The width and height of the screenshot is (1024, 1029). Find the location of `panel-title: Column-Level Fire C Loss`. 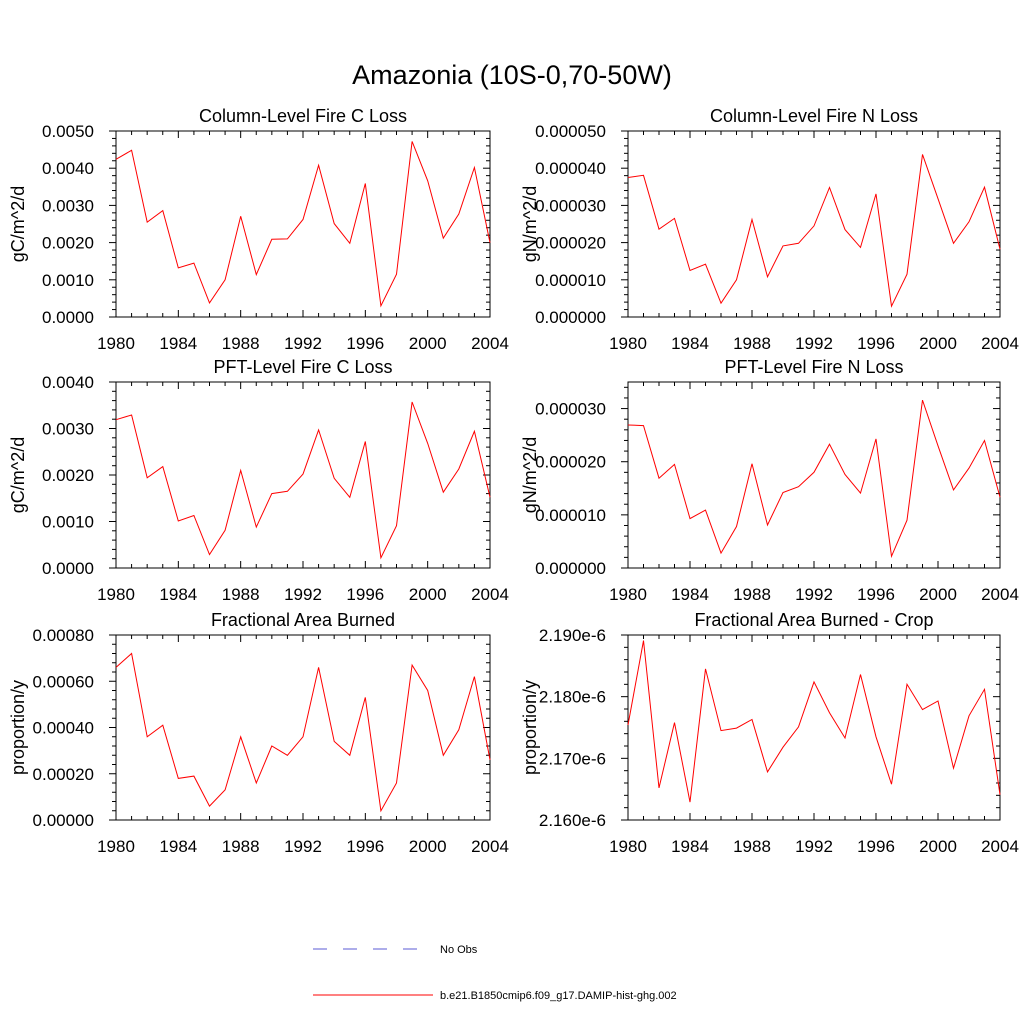

panel-title: Column-Level Fire C Loss is located at coordinates (303, 116).